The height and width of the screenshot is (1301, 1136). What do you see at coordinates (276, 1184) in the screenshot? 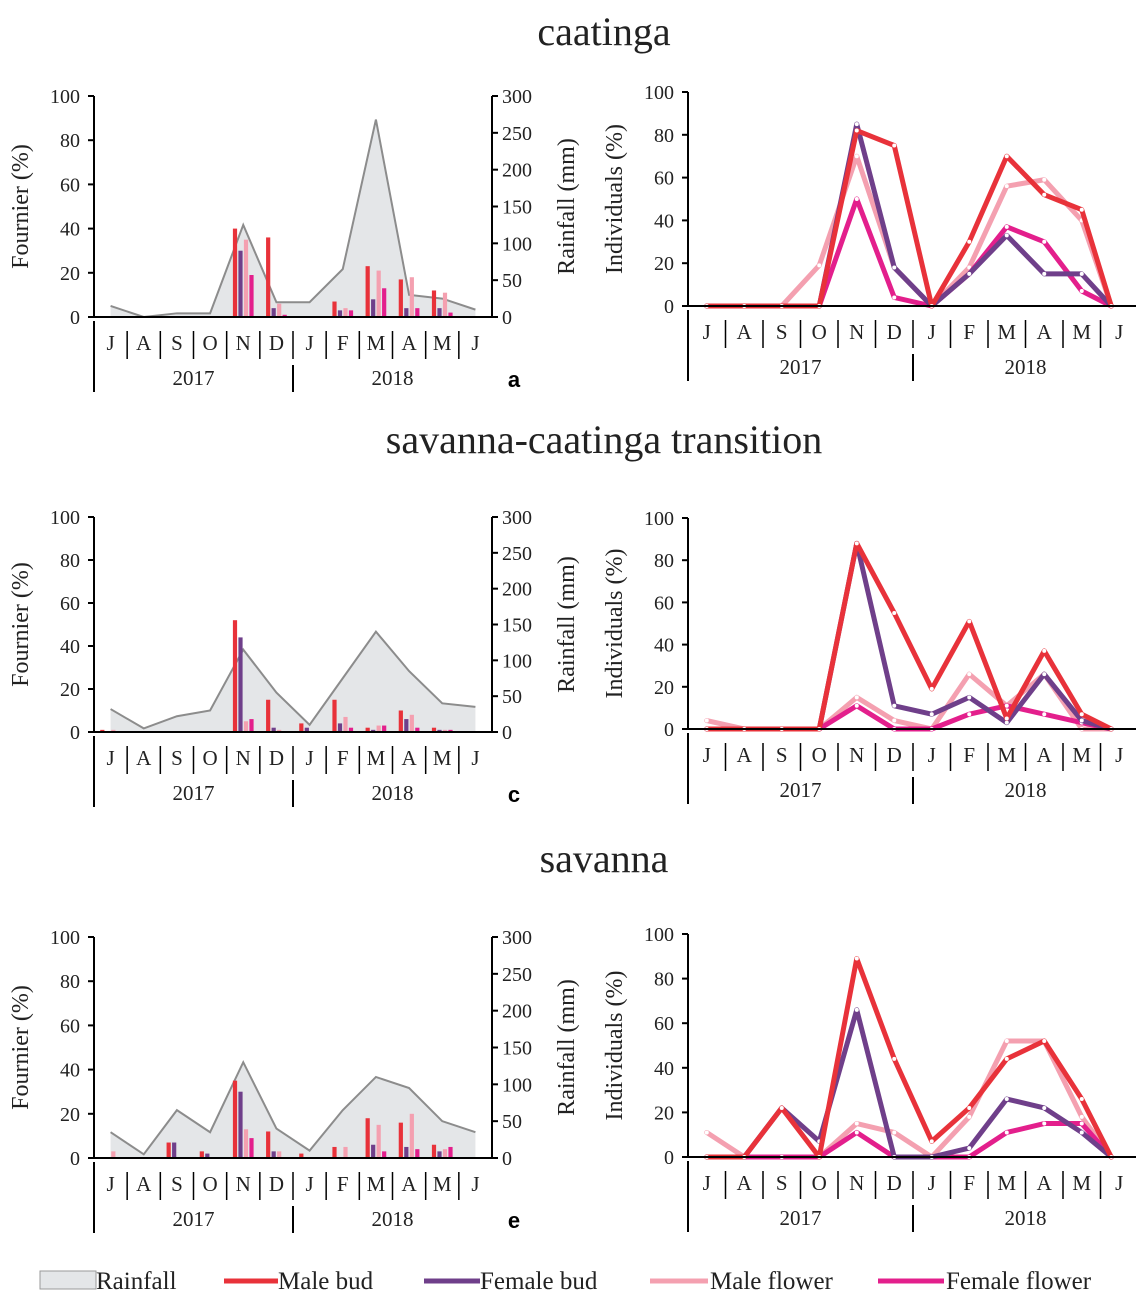
I see `month-label: D` at bounding box center [276, 1184].